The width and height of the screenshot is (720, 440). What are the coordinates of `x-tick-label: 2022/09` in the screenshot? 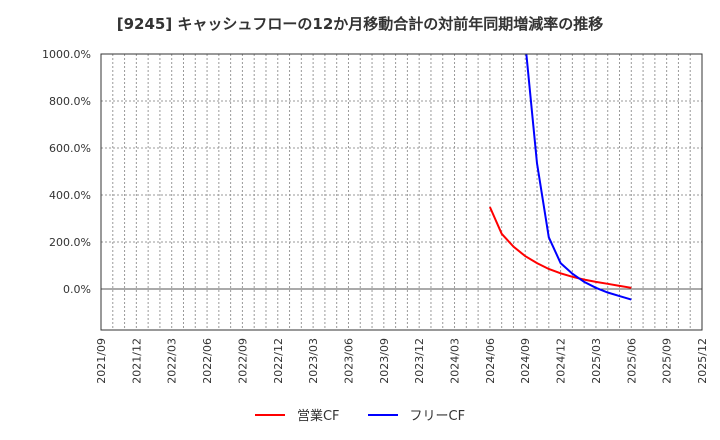 It's located at (242, 361).